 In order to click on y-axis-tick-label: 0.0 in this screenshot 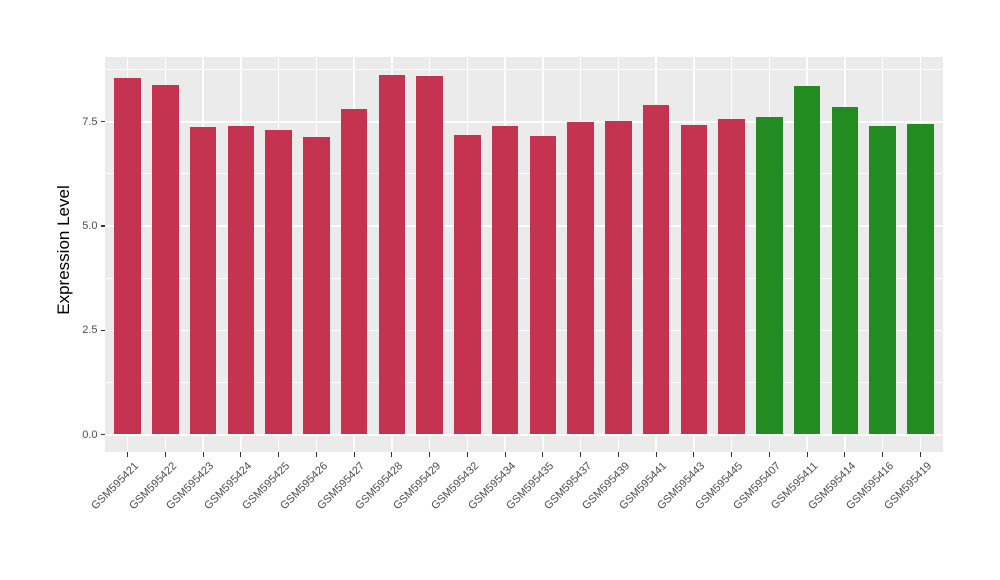, I will do `click(90, 434)`.